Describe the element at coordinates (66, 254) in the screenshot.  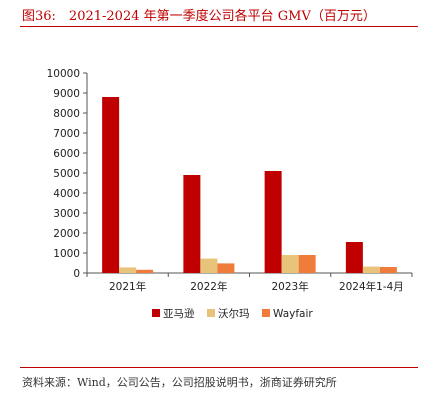
I see `y-tick-label: 1000` at that location.